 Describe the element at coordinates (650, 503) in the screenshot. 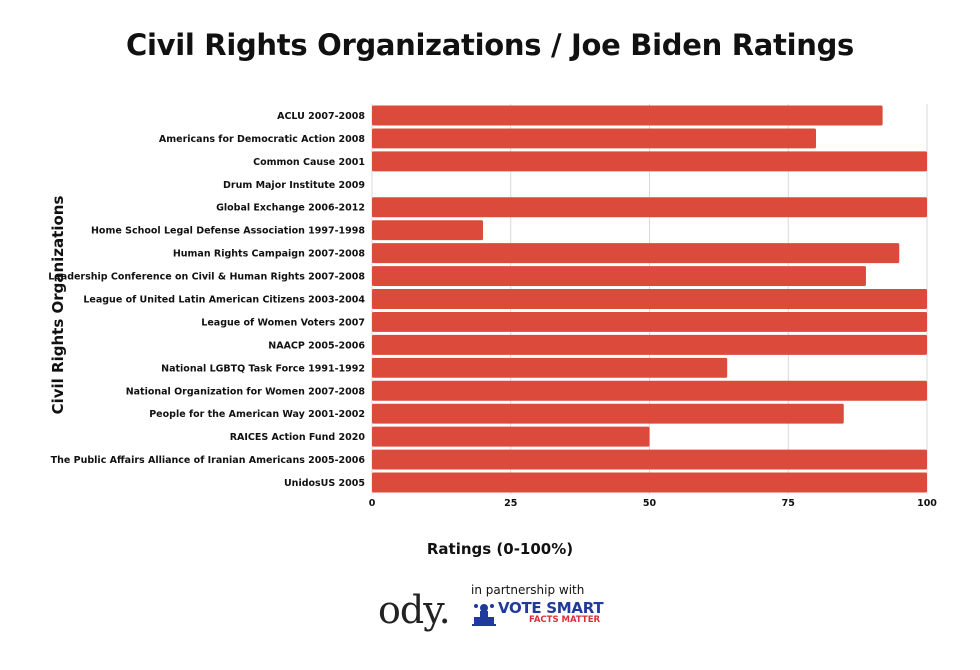

I see `x-tick-label: 50` at that location.